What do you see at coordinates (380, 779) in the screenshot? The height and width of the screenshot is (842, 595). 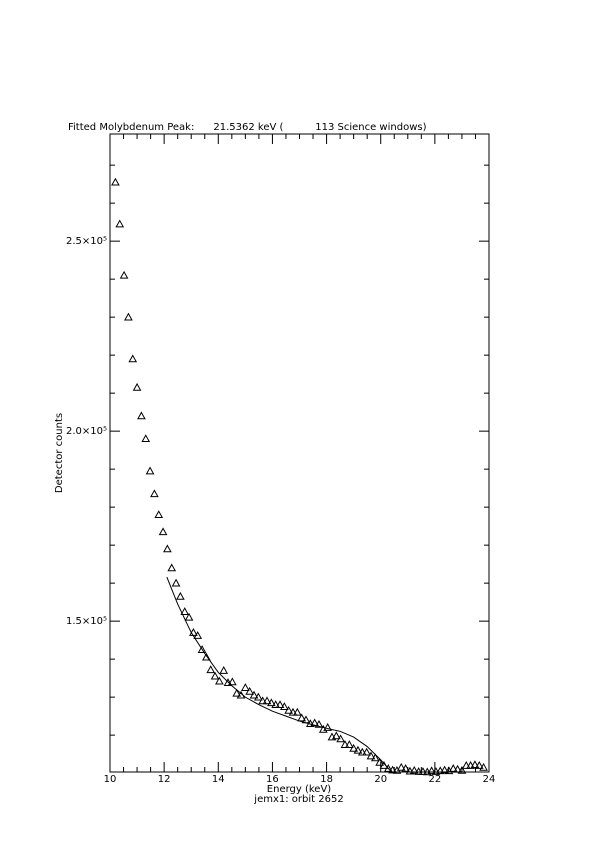 I see `x-tick-label: 20` at bounding box center [380, 779].